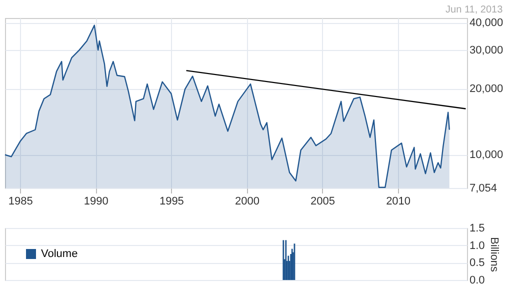 The width and height of the screenshot is (512, 288). What do you see at coordinates (171, 202) in the screenshot?
I see `x-tick-label: 1995` at bounding box center [171, 202].